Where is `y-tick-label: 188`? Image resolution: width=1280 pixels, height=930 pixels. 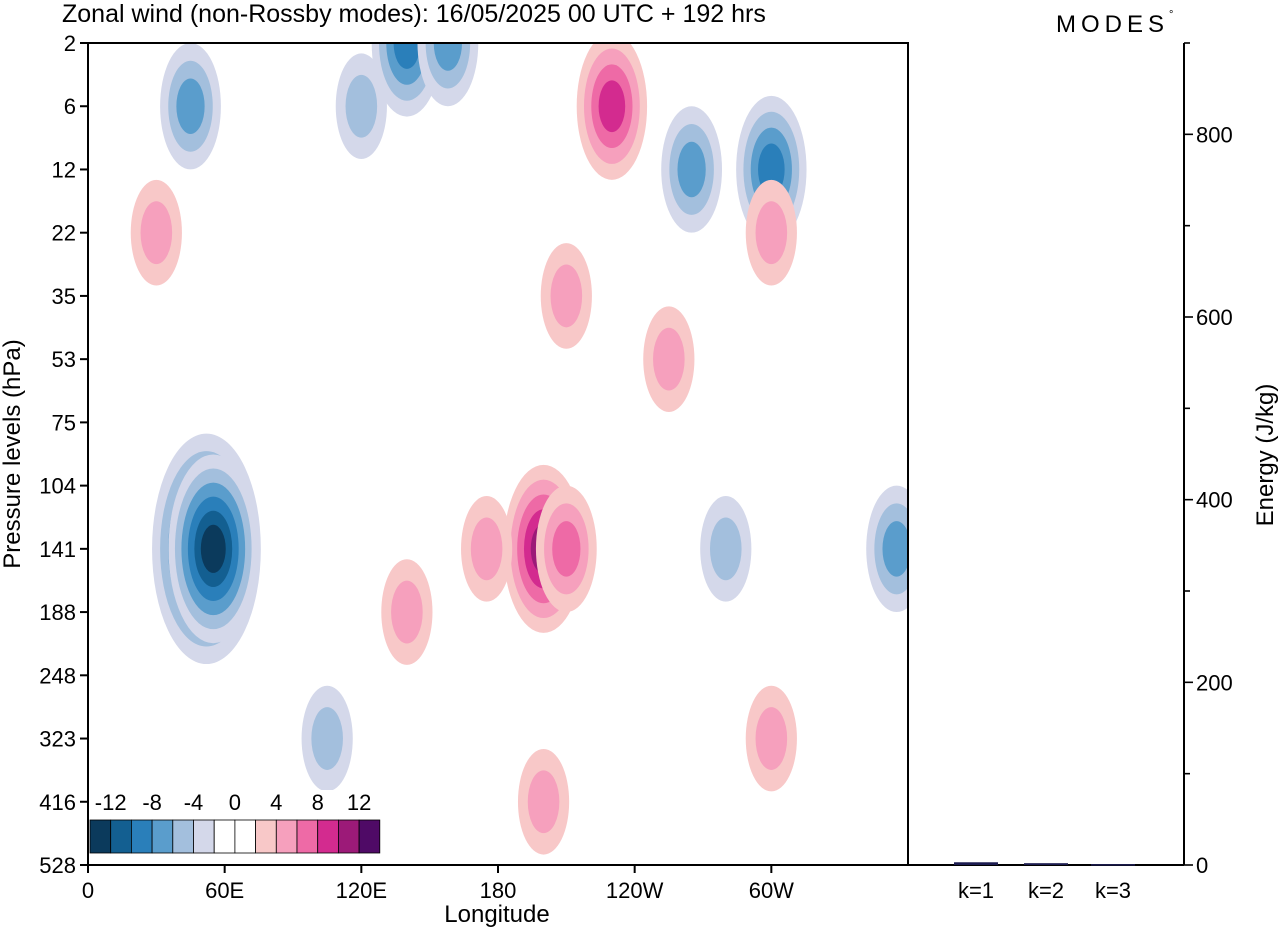
y-tick-label: 188 is located at coordinates (57, 612).